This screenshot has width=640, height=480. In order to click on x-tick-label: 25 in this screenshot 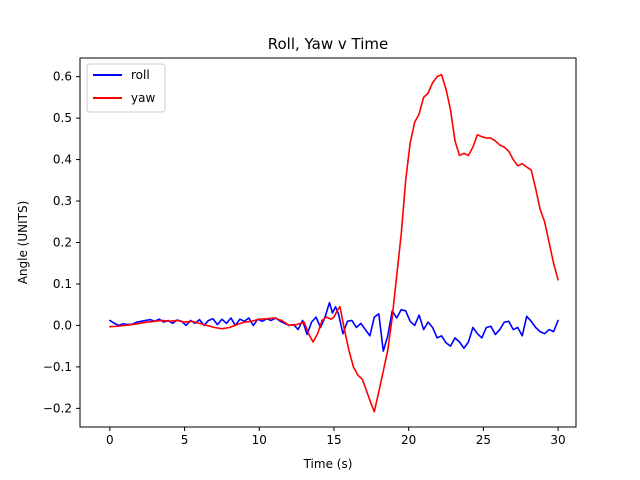, I will do `click(483, 440)`.